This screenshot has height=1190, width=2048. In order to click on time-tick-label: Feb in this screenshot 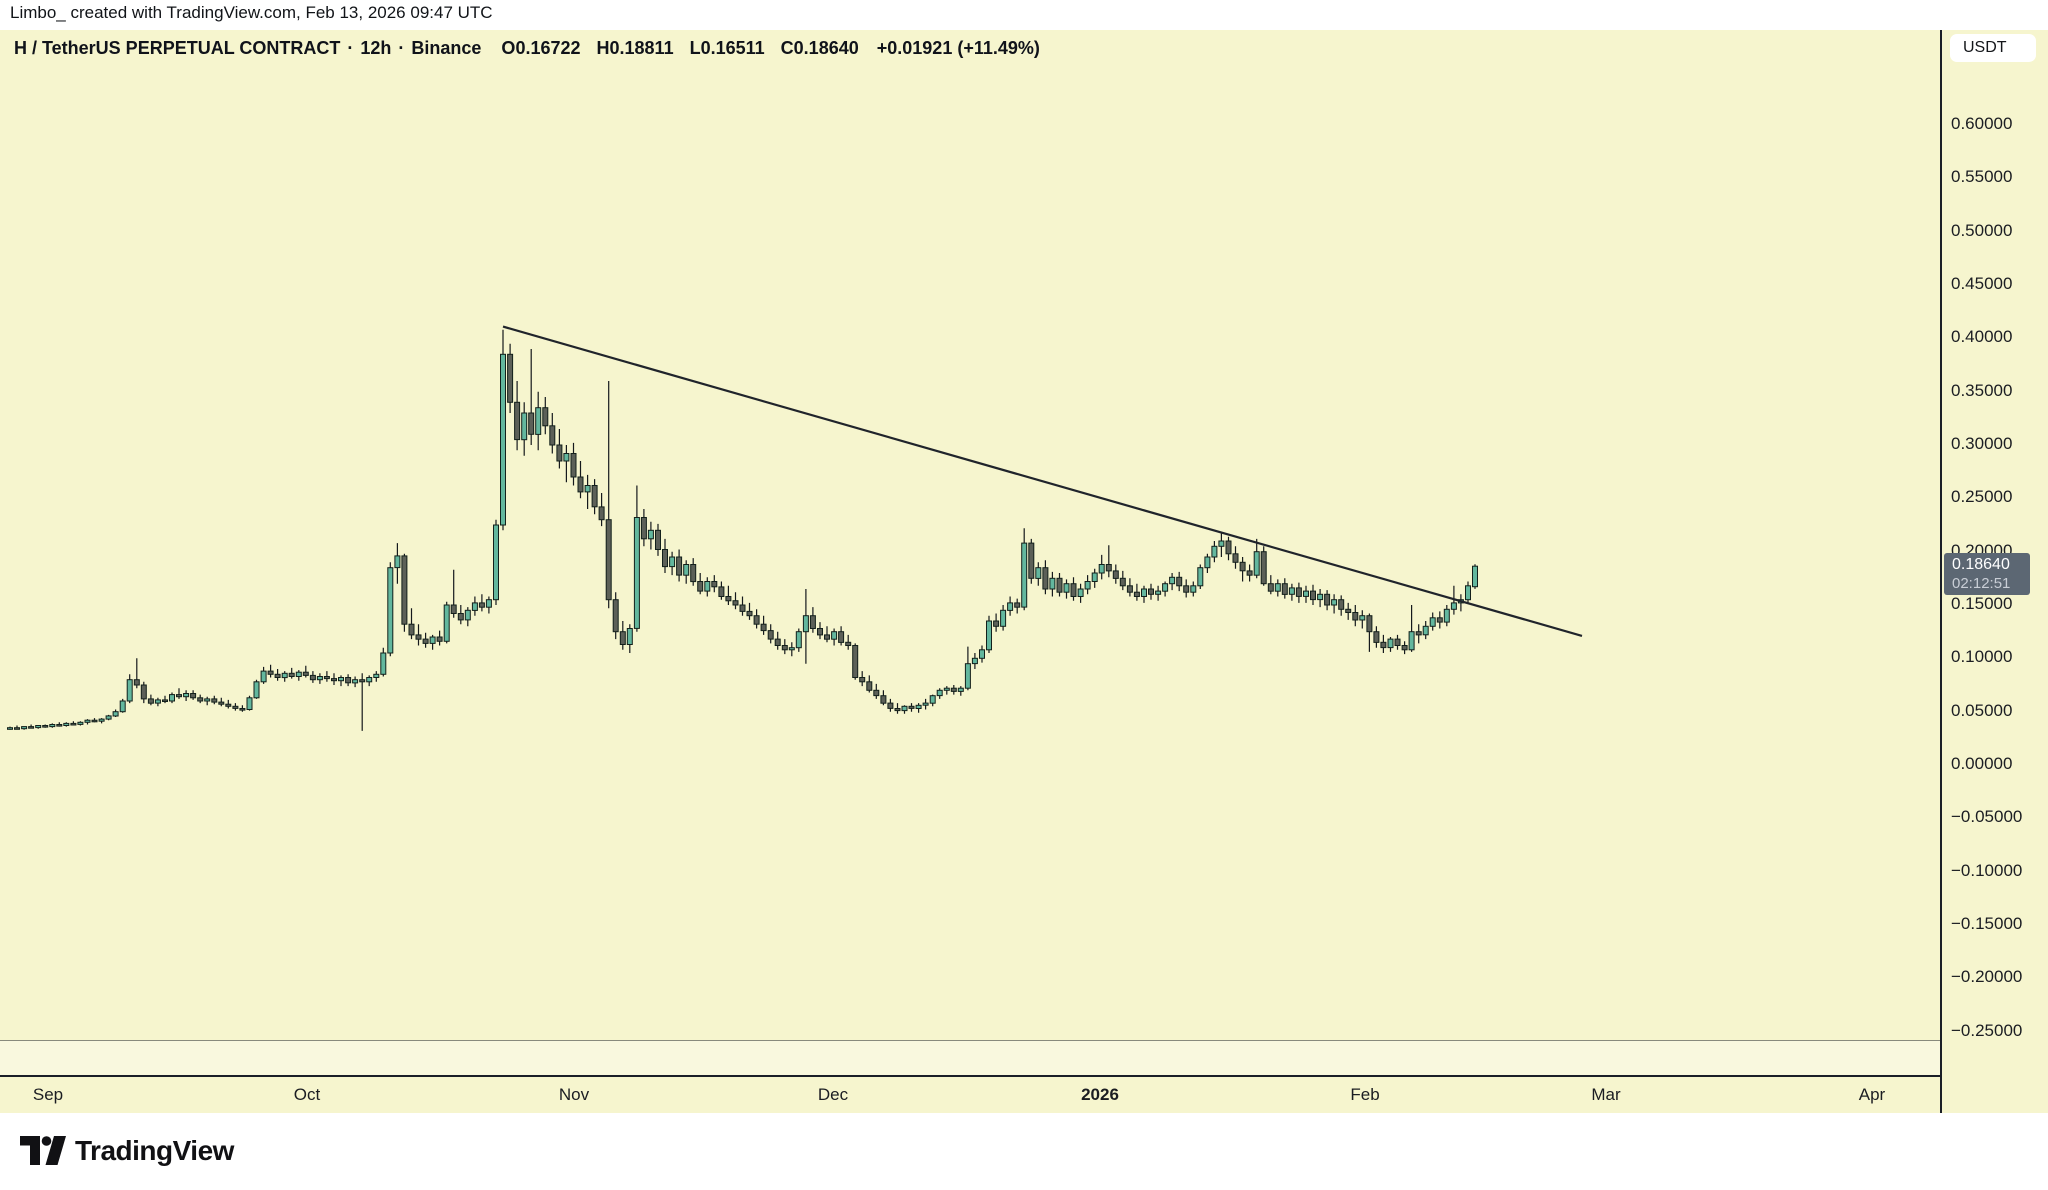, I will do `click(1365, 1094)`.